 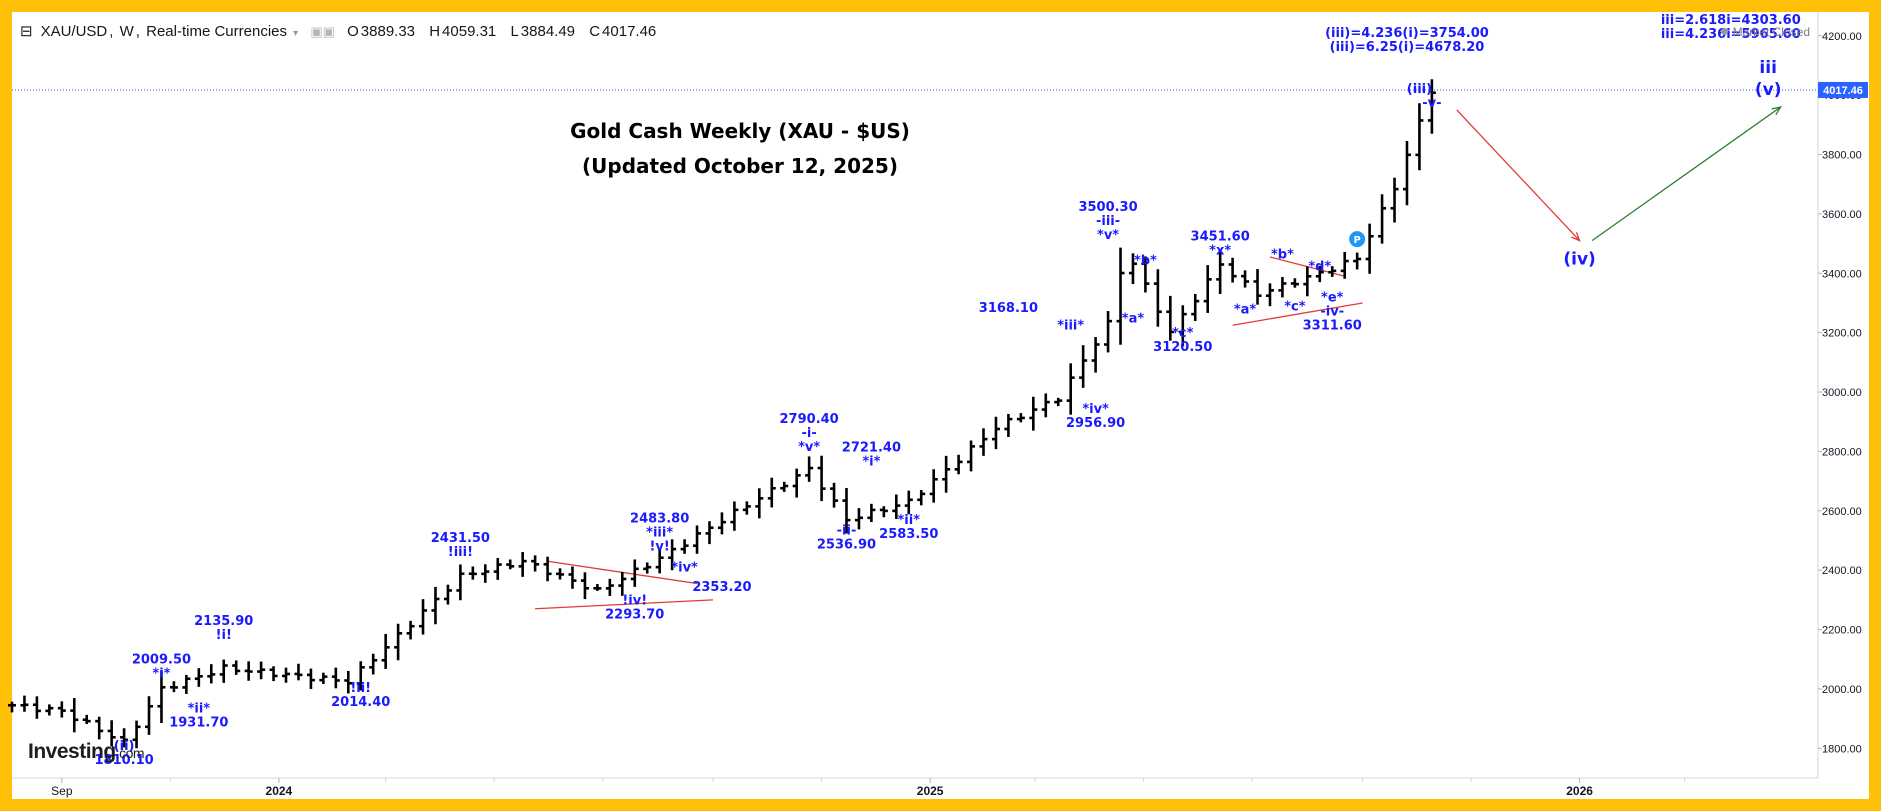 I want to click on wave-label-line: 2790.40, so click(x=809, y=419).